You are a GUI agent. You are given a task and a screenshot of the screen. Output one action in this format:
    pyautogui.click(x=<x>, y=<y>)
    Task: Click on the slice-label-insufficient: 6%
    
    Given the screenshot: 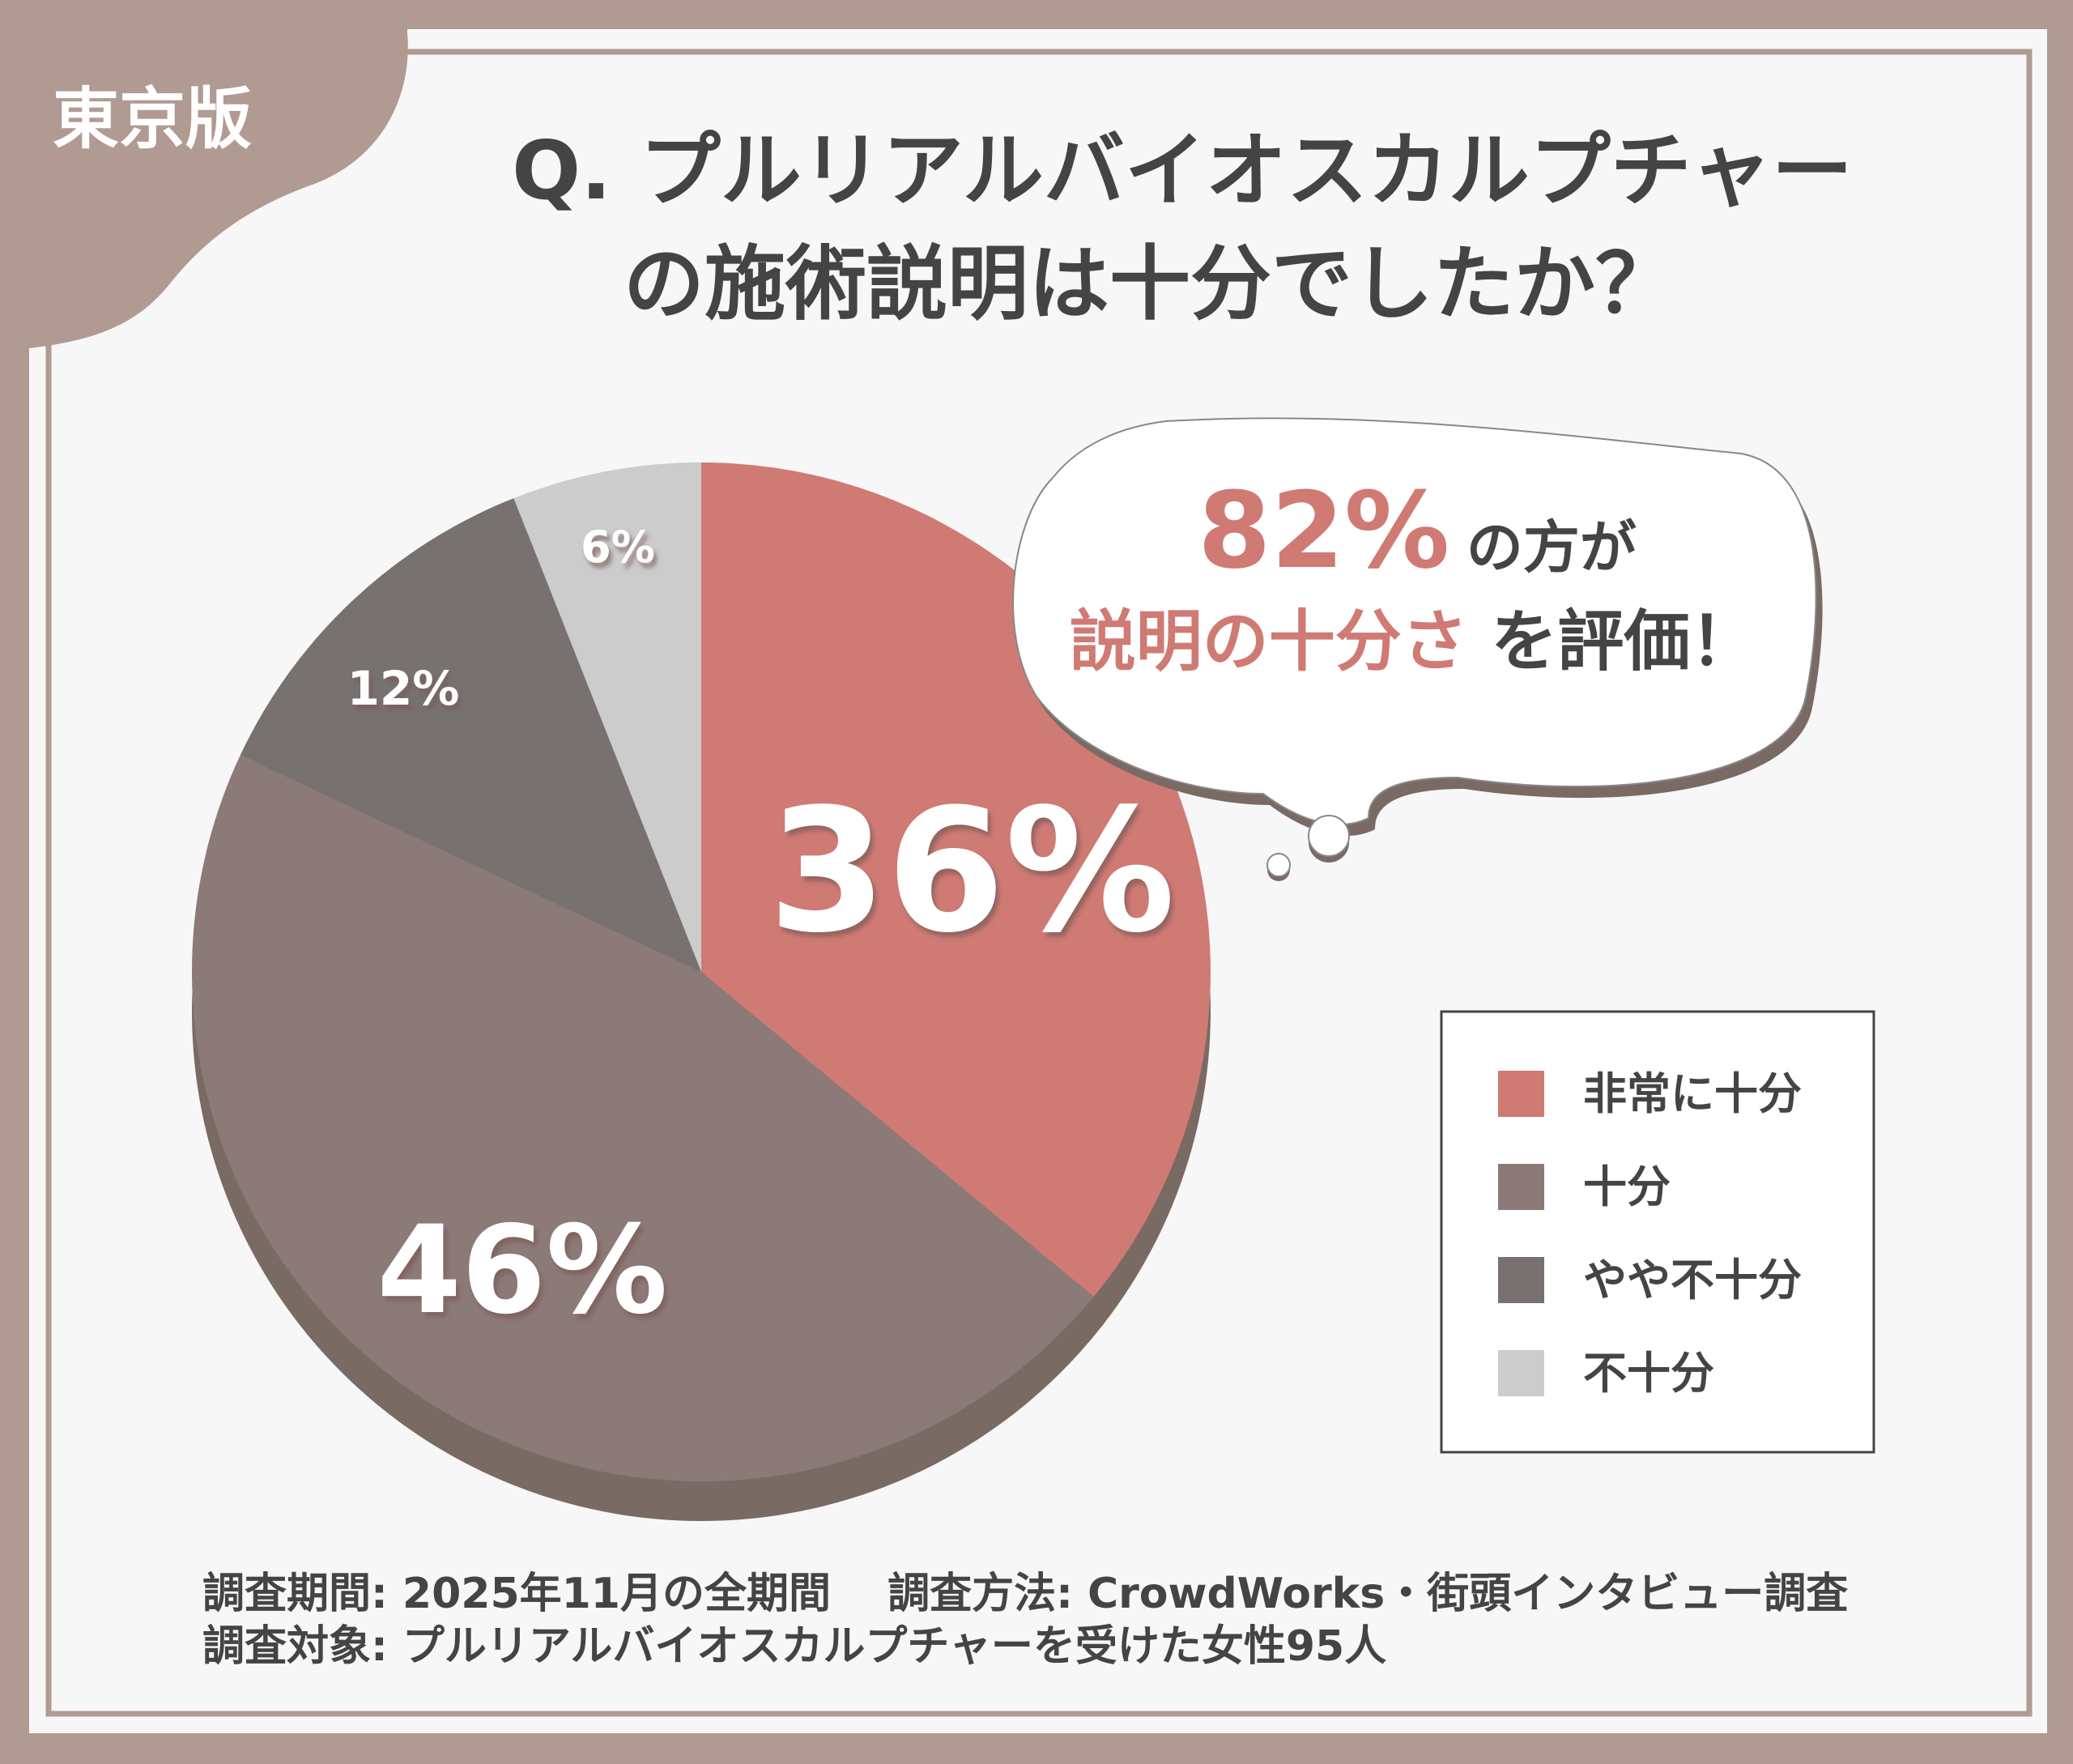 What is the action you would take?
    pyautogui.click(x=618, y=547)
    